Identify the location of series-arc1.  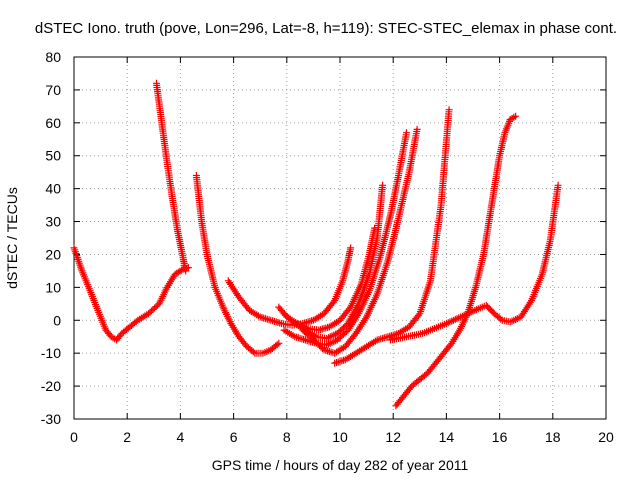
(131, 294).